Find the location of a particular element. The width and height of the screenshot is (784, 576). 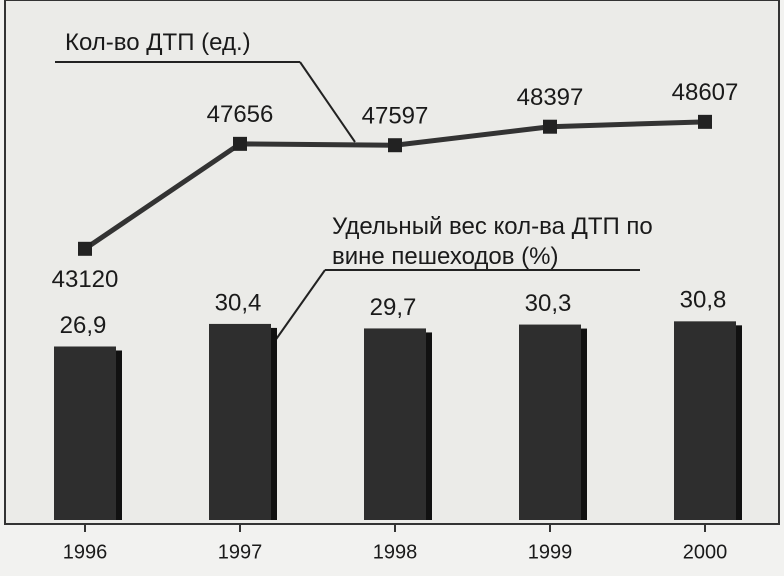

x-tick-label: 1999 is located at coordinates (550, 552).